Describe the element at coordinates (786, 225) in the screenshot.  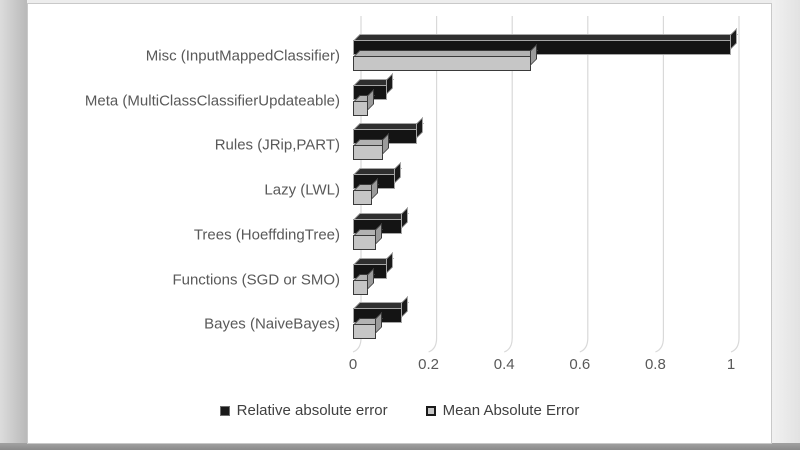
I see `window-right-strip` at that location.